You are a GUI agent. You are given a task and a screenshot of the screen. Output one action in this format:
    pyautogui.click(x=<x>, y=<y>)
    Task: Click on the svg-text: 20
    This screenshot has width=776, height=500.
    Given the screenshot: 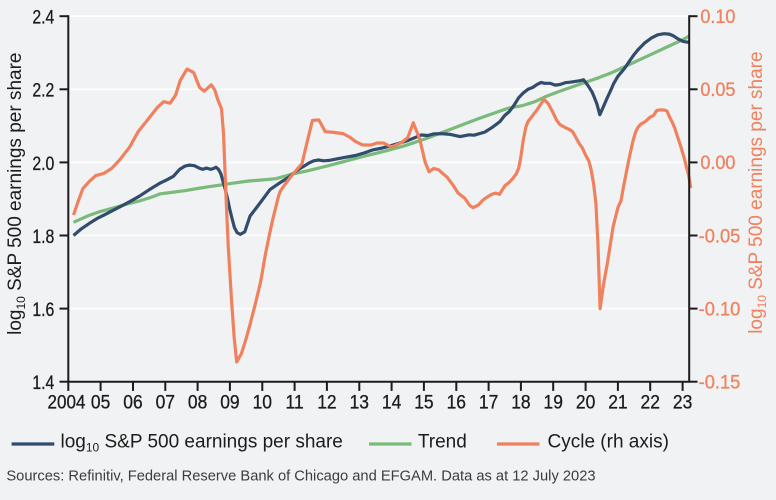 What is the action you would take?
    pyautogui.click(x=585, y=402)
    